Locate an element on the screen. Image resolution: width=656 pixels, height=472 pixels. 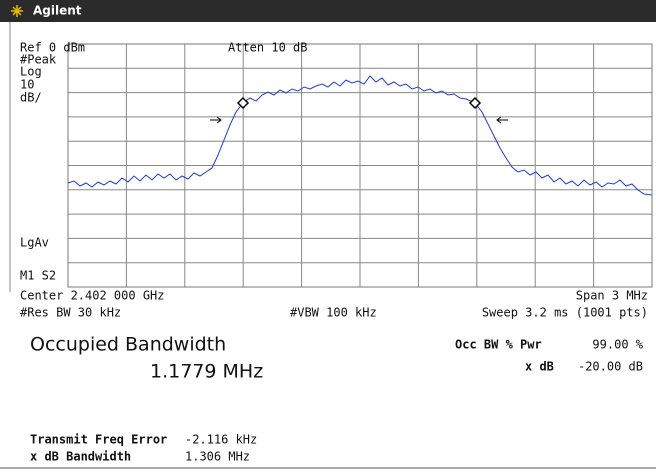
occ-bw-value: 99.00 % is located at coordinates (617, 345).